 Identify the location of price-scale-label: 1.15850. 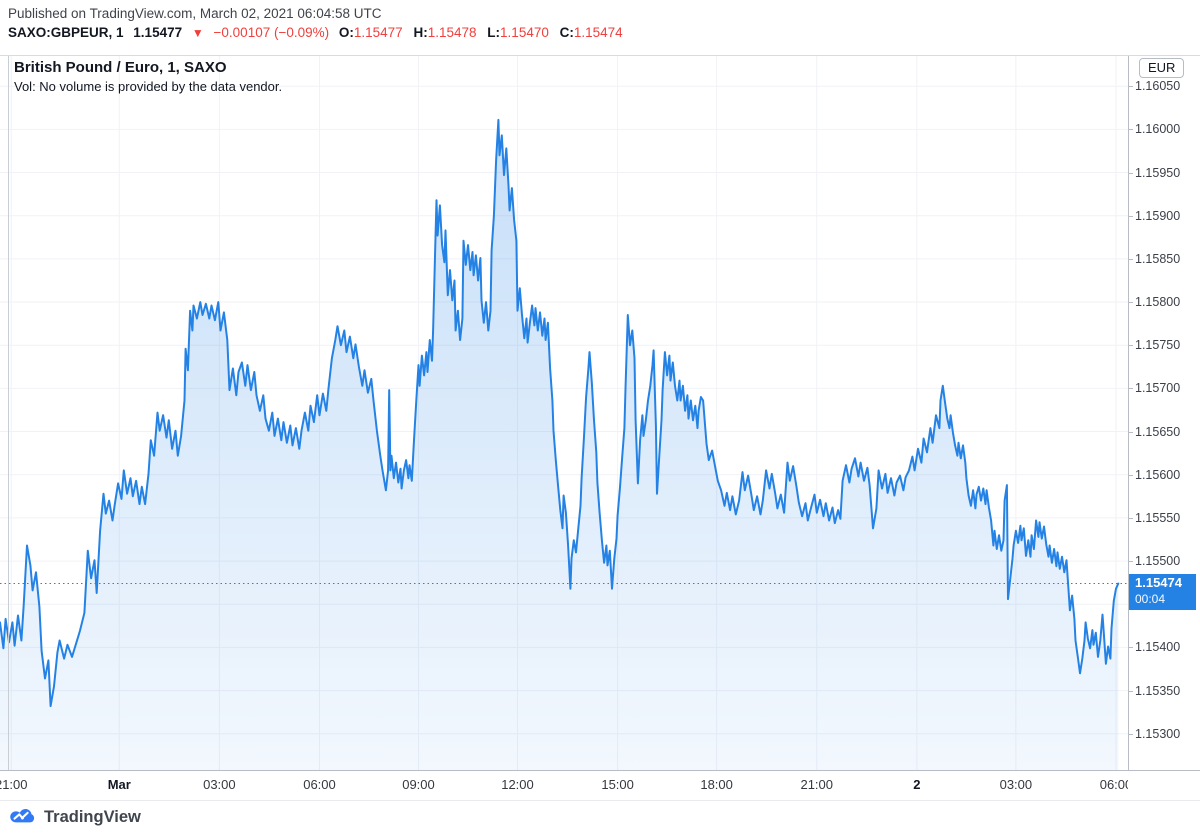
(1158, 258).